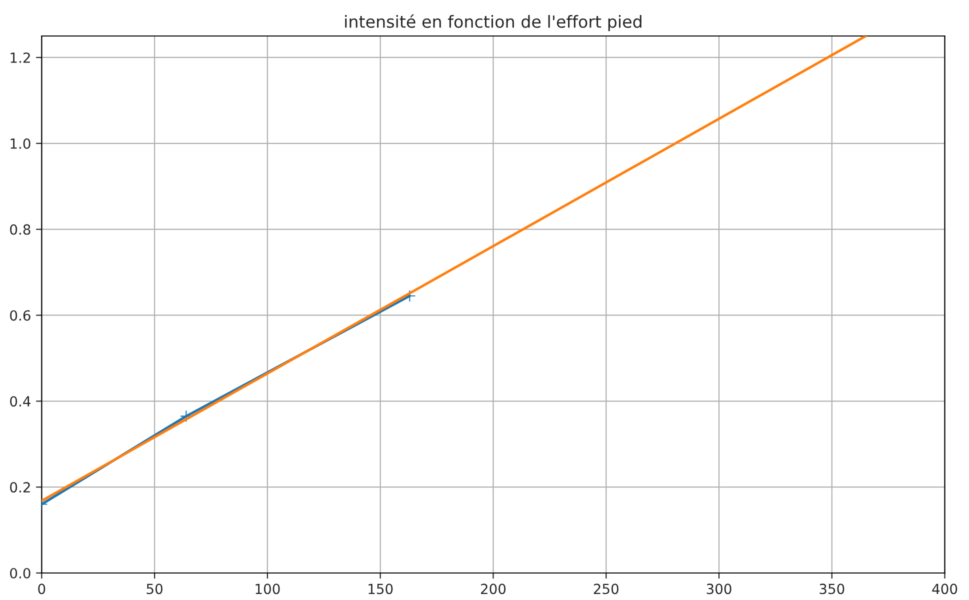 The height and width of the screenshot is (600, 969). Describe the element at coordinates (945, 589) in the screenshot. I see `x-tick-label: 400` at that location.